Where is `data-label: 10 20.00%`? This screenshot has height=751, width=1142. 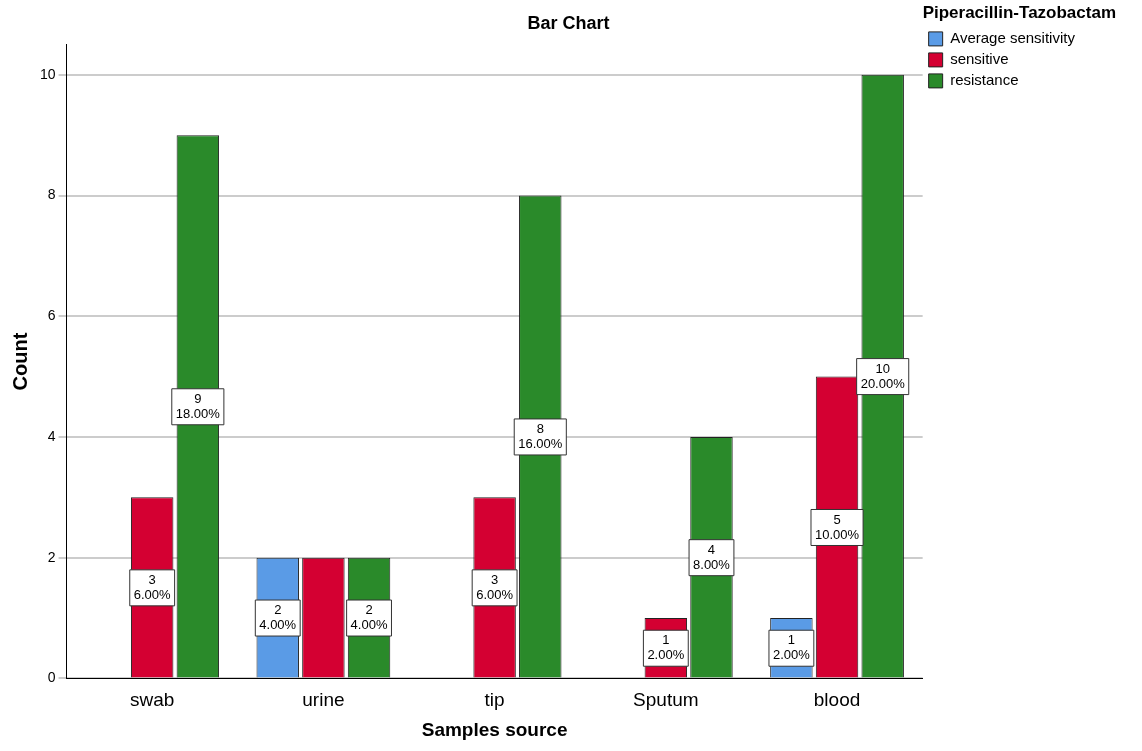 data-label: 10 20.00% is located at coordinates (883, 375).